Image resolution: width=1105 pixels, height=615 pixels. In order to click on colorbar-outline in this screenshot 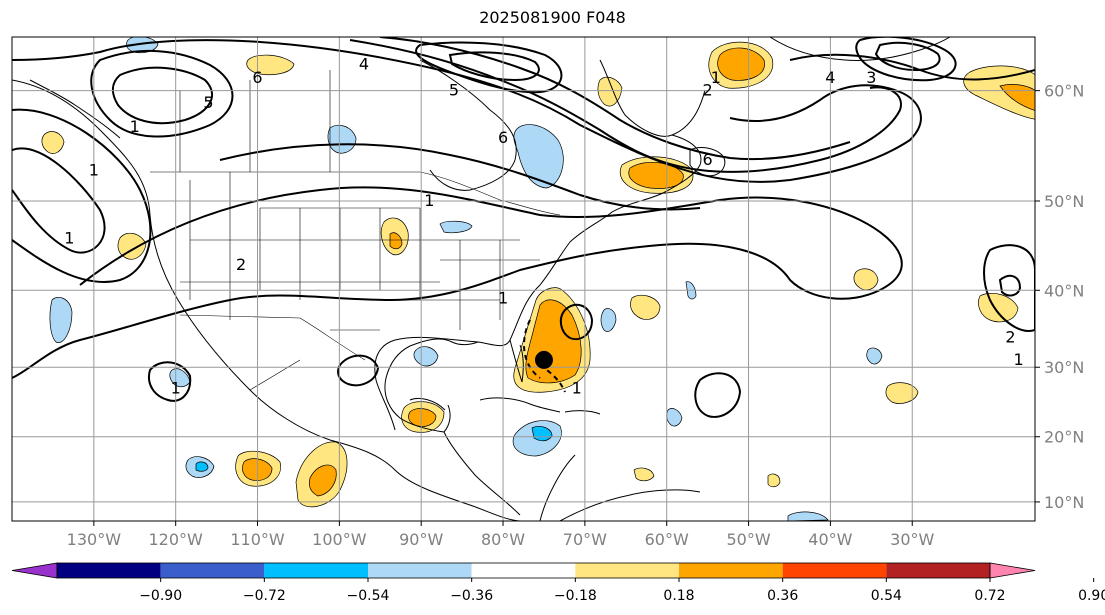, I will do `click(523, 570)`.